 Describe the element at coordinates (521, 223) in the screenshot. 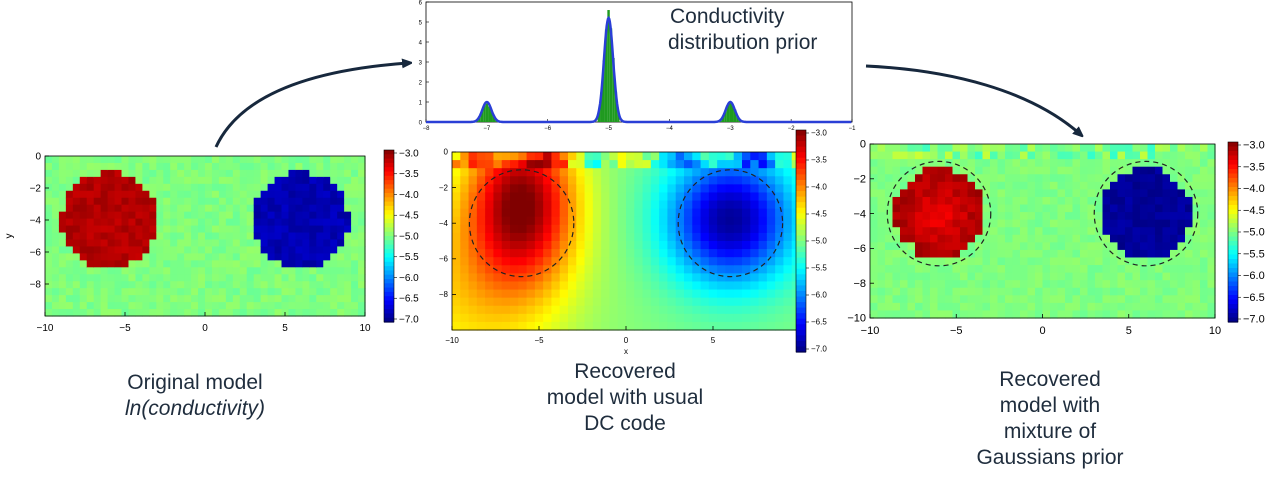

I see `true-anomaly-outline` at that location.